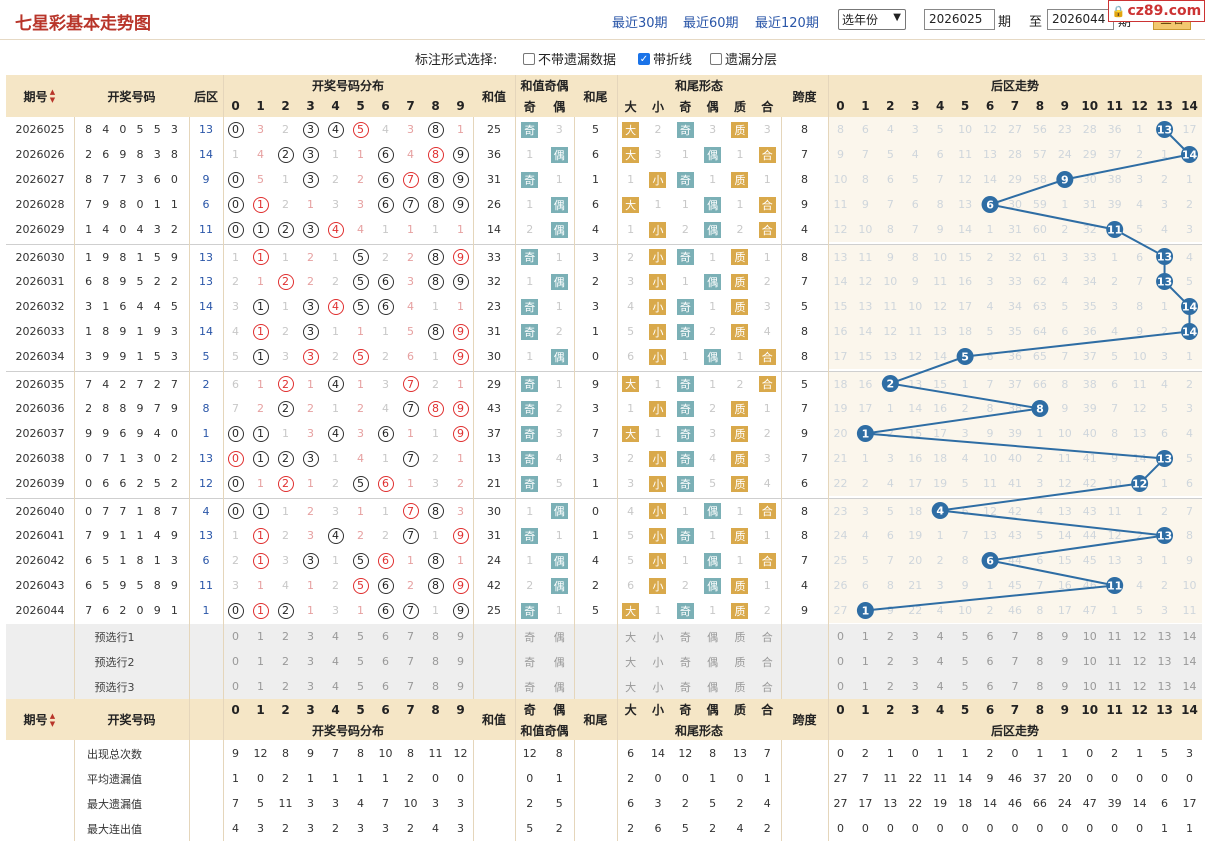 The width and height of the screenshot is (1205, 845). What do you see at coordinates (711, 23) in the screenshot?
I see `link-recent-60: 最近60期` at bounding box center [711, 23].